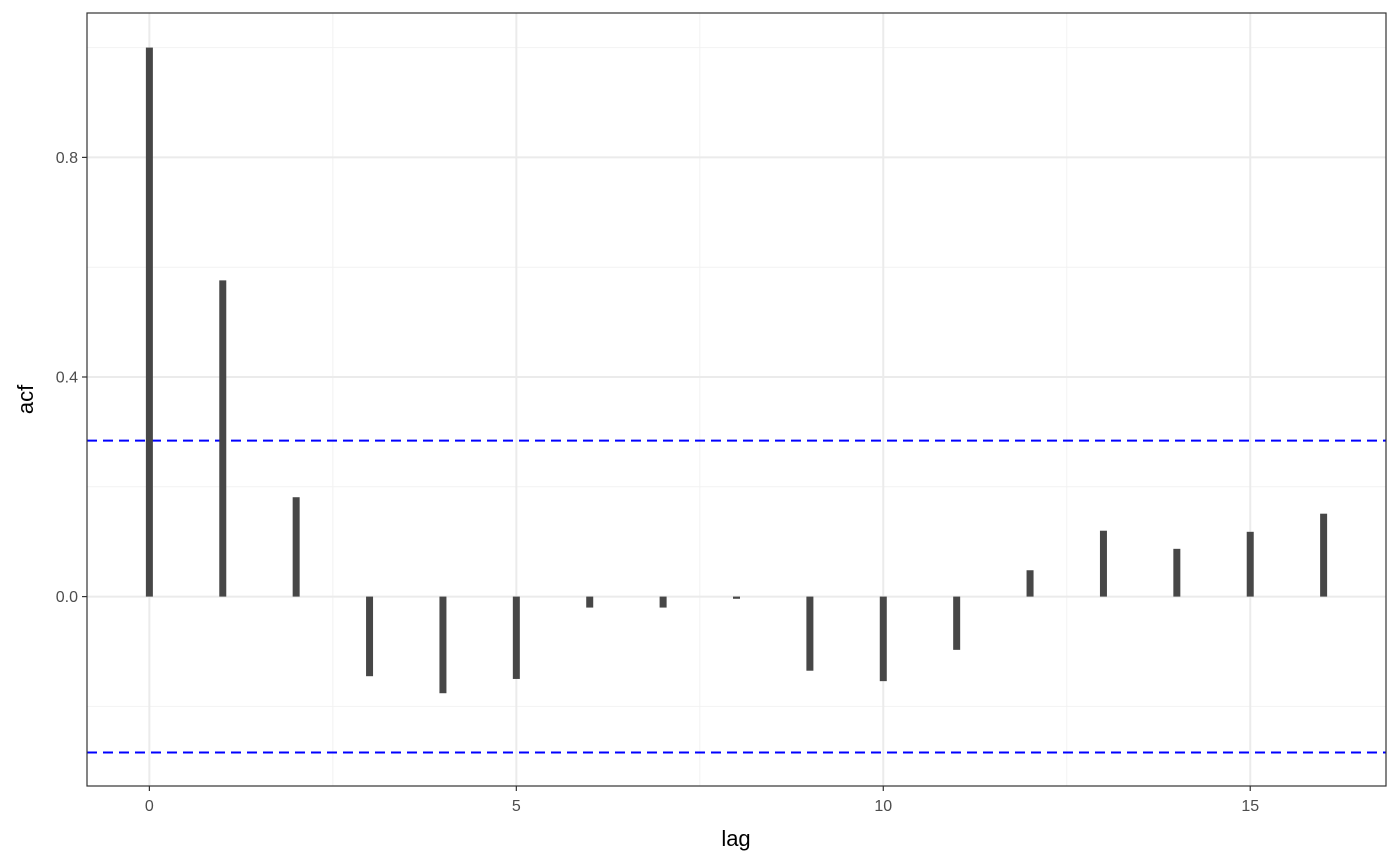  What do you see at coordinates (702, 800) in the screenshot?
I see `x-axis-ticks: 0 5 10 15` at bounding box center [702, 800].